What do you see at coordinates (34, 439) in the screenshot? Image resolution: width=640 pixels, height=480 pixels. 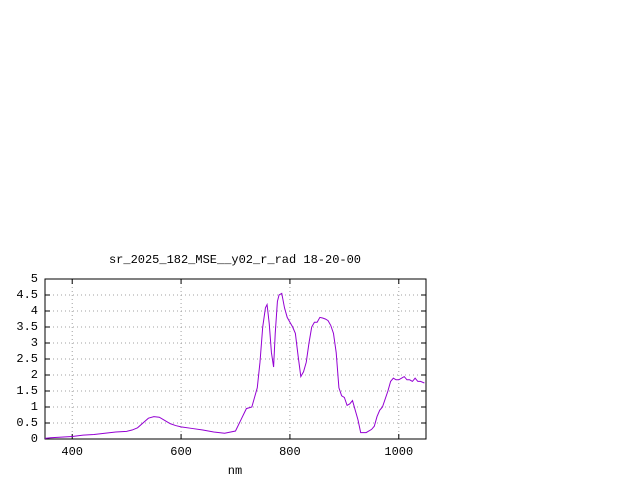 I see `y-tick-label: 0` at bounding box center [34, 439].